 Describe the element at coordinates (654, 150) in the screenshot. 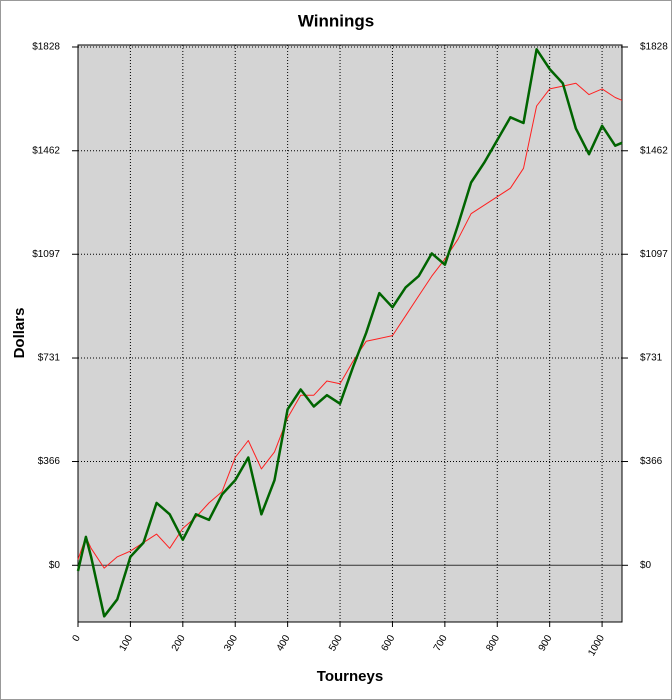

I see `y2-tick-label: $1462` at that location.